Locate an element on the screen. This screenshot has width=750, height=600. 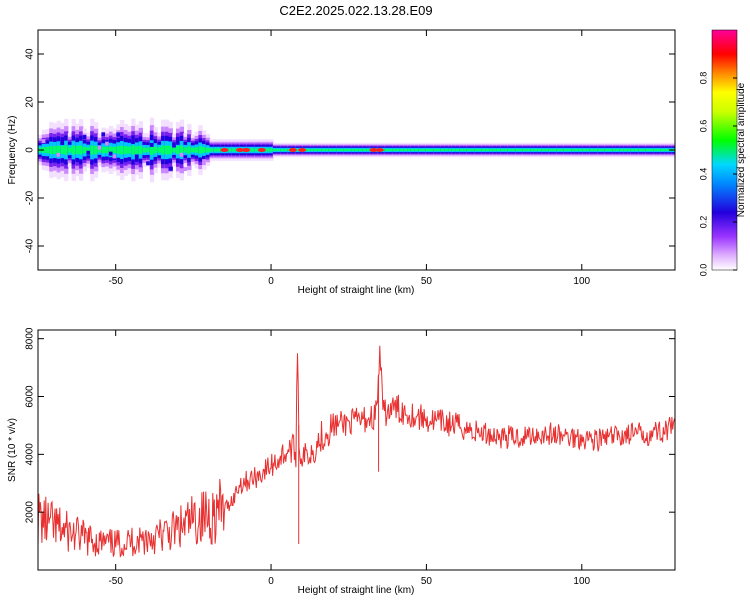
colorbar-tick-label: 0.4 is located at coordinates (703, 174).